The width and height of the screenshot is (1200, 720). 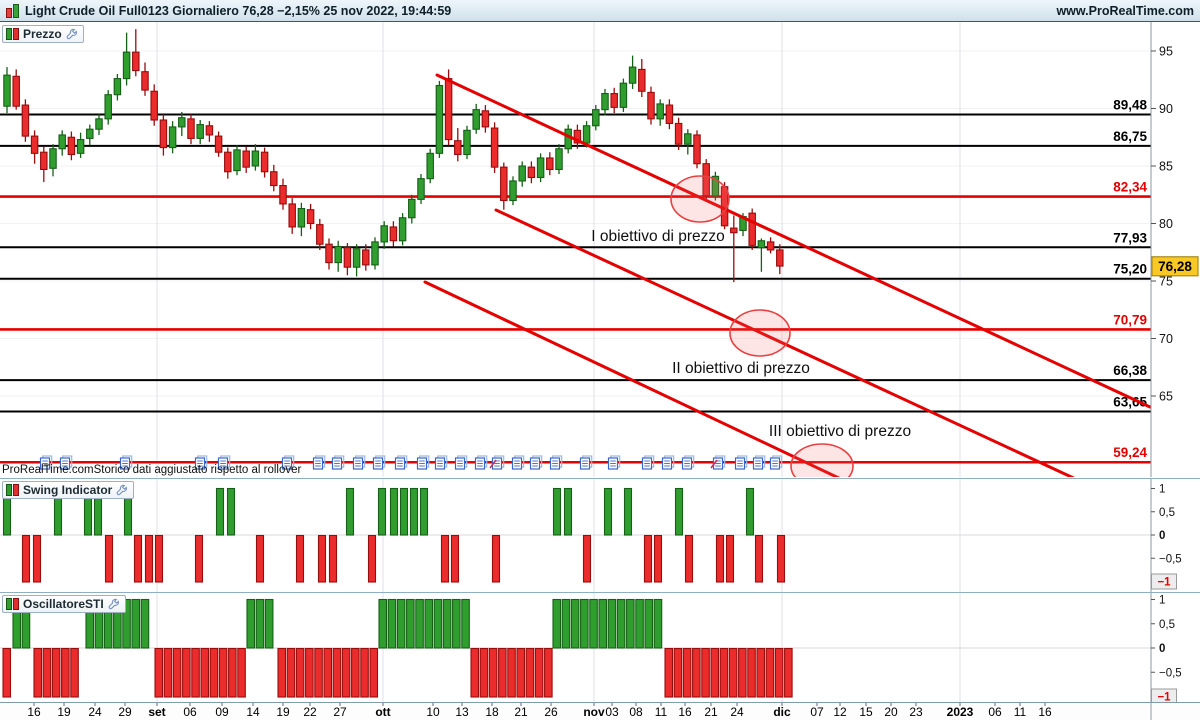 I want to click on swing-legend-chip: Swing Indicator, so click(x=68, y=490).